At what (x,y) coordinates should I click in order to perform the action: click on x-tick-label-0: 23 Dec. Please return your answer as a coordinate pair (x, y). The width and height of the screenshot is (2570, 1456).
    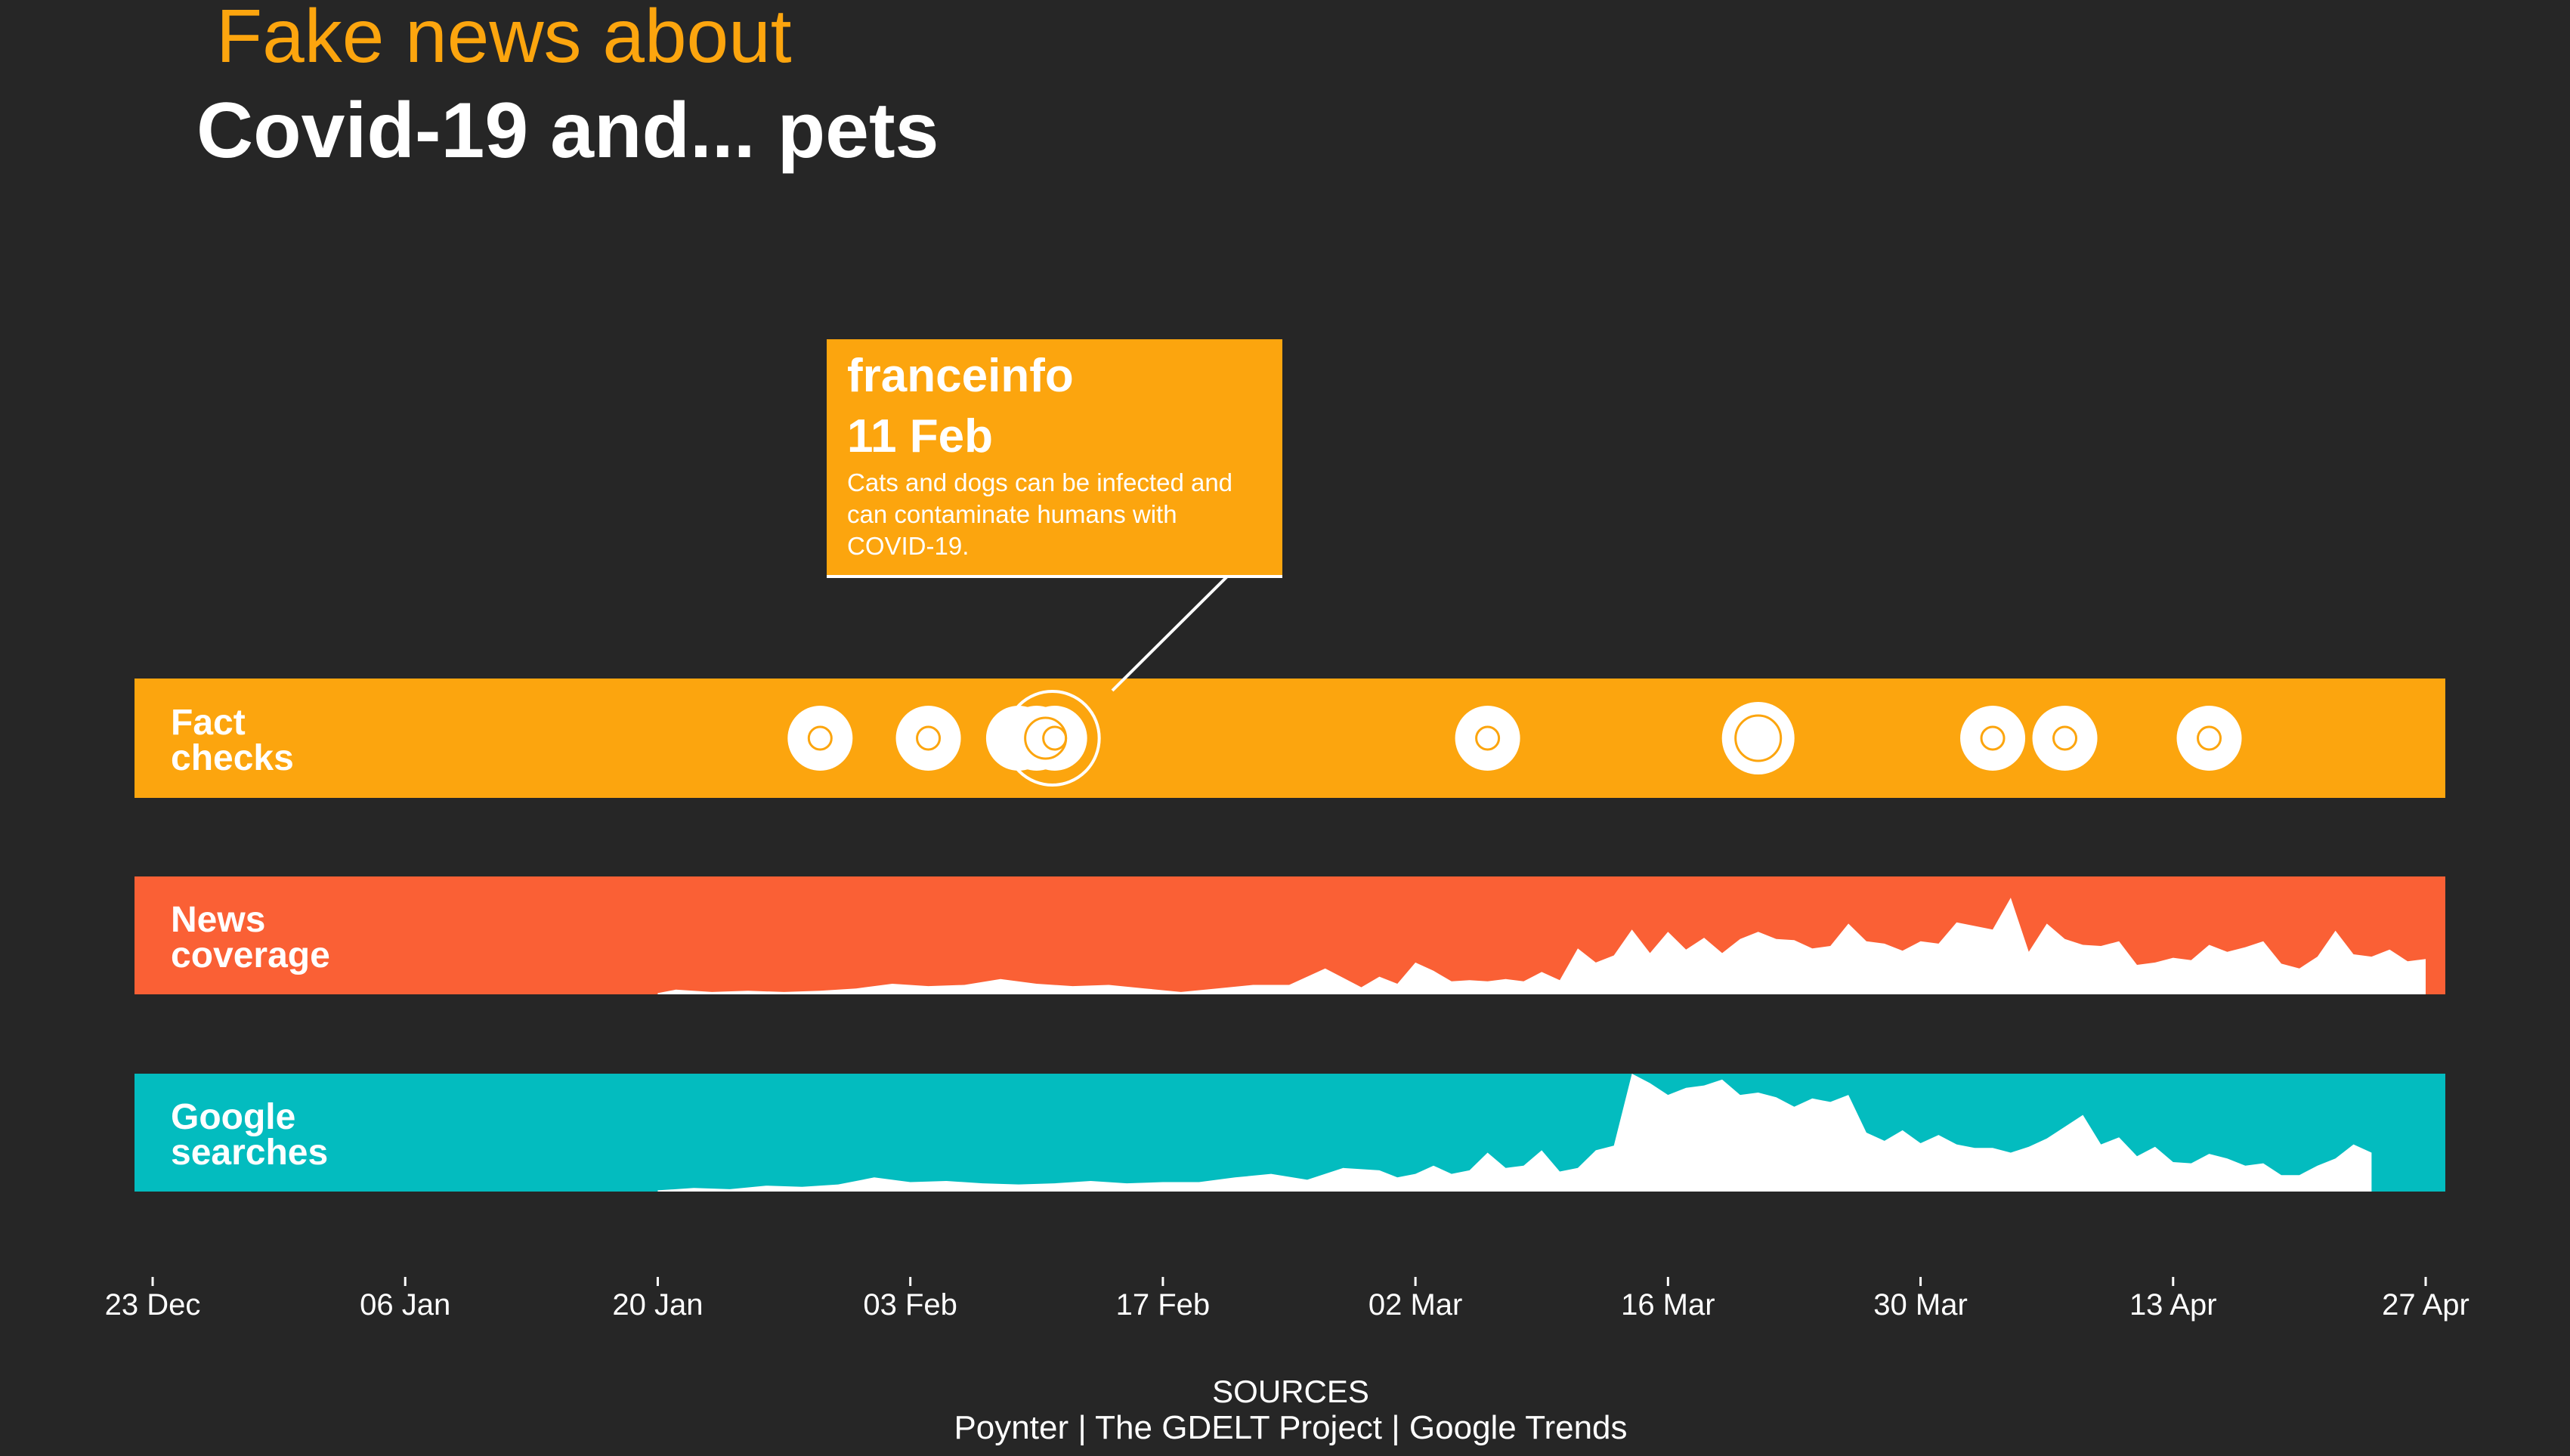
    Looking at the image, I should click on (153, 1305).